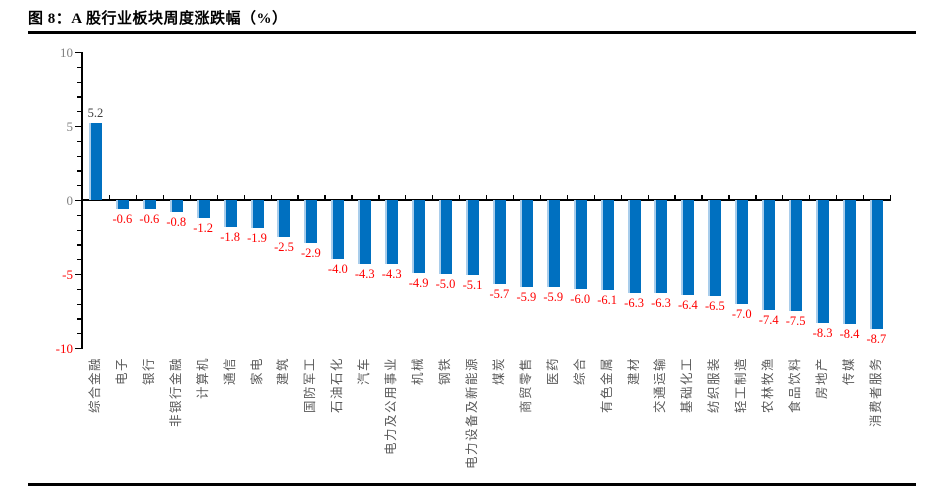 The image size is (927, 494). What do you see at coordinates (714, 385) in the screenshot?
I see `category-label: 纺织服装` at bounding box center [714, 385].